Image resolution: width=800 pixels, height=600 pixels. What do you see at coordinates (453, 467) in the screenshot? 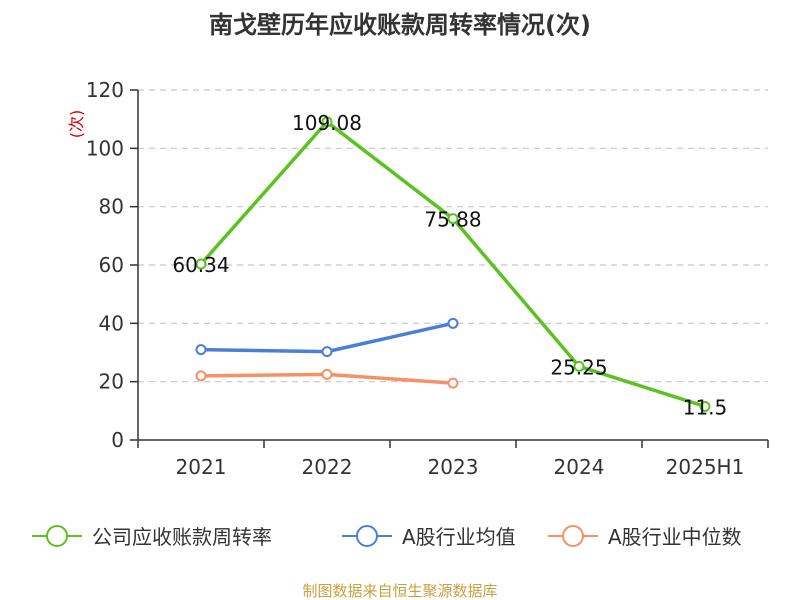
I see `x-tick-label: 2023` at bounding box center [453, 467].